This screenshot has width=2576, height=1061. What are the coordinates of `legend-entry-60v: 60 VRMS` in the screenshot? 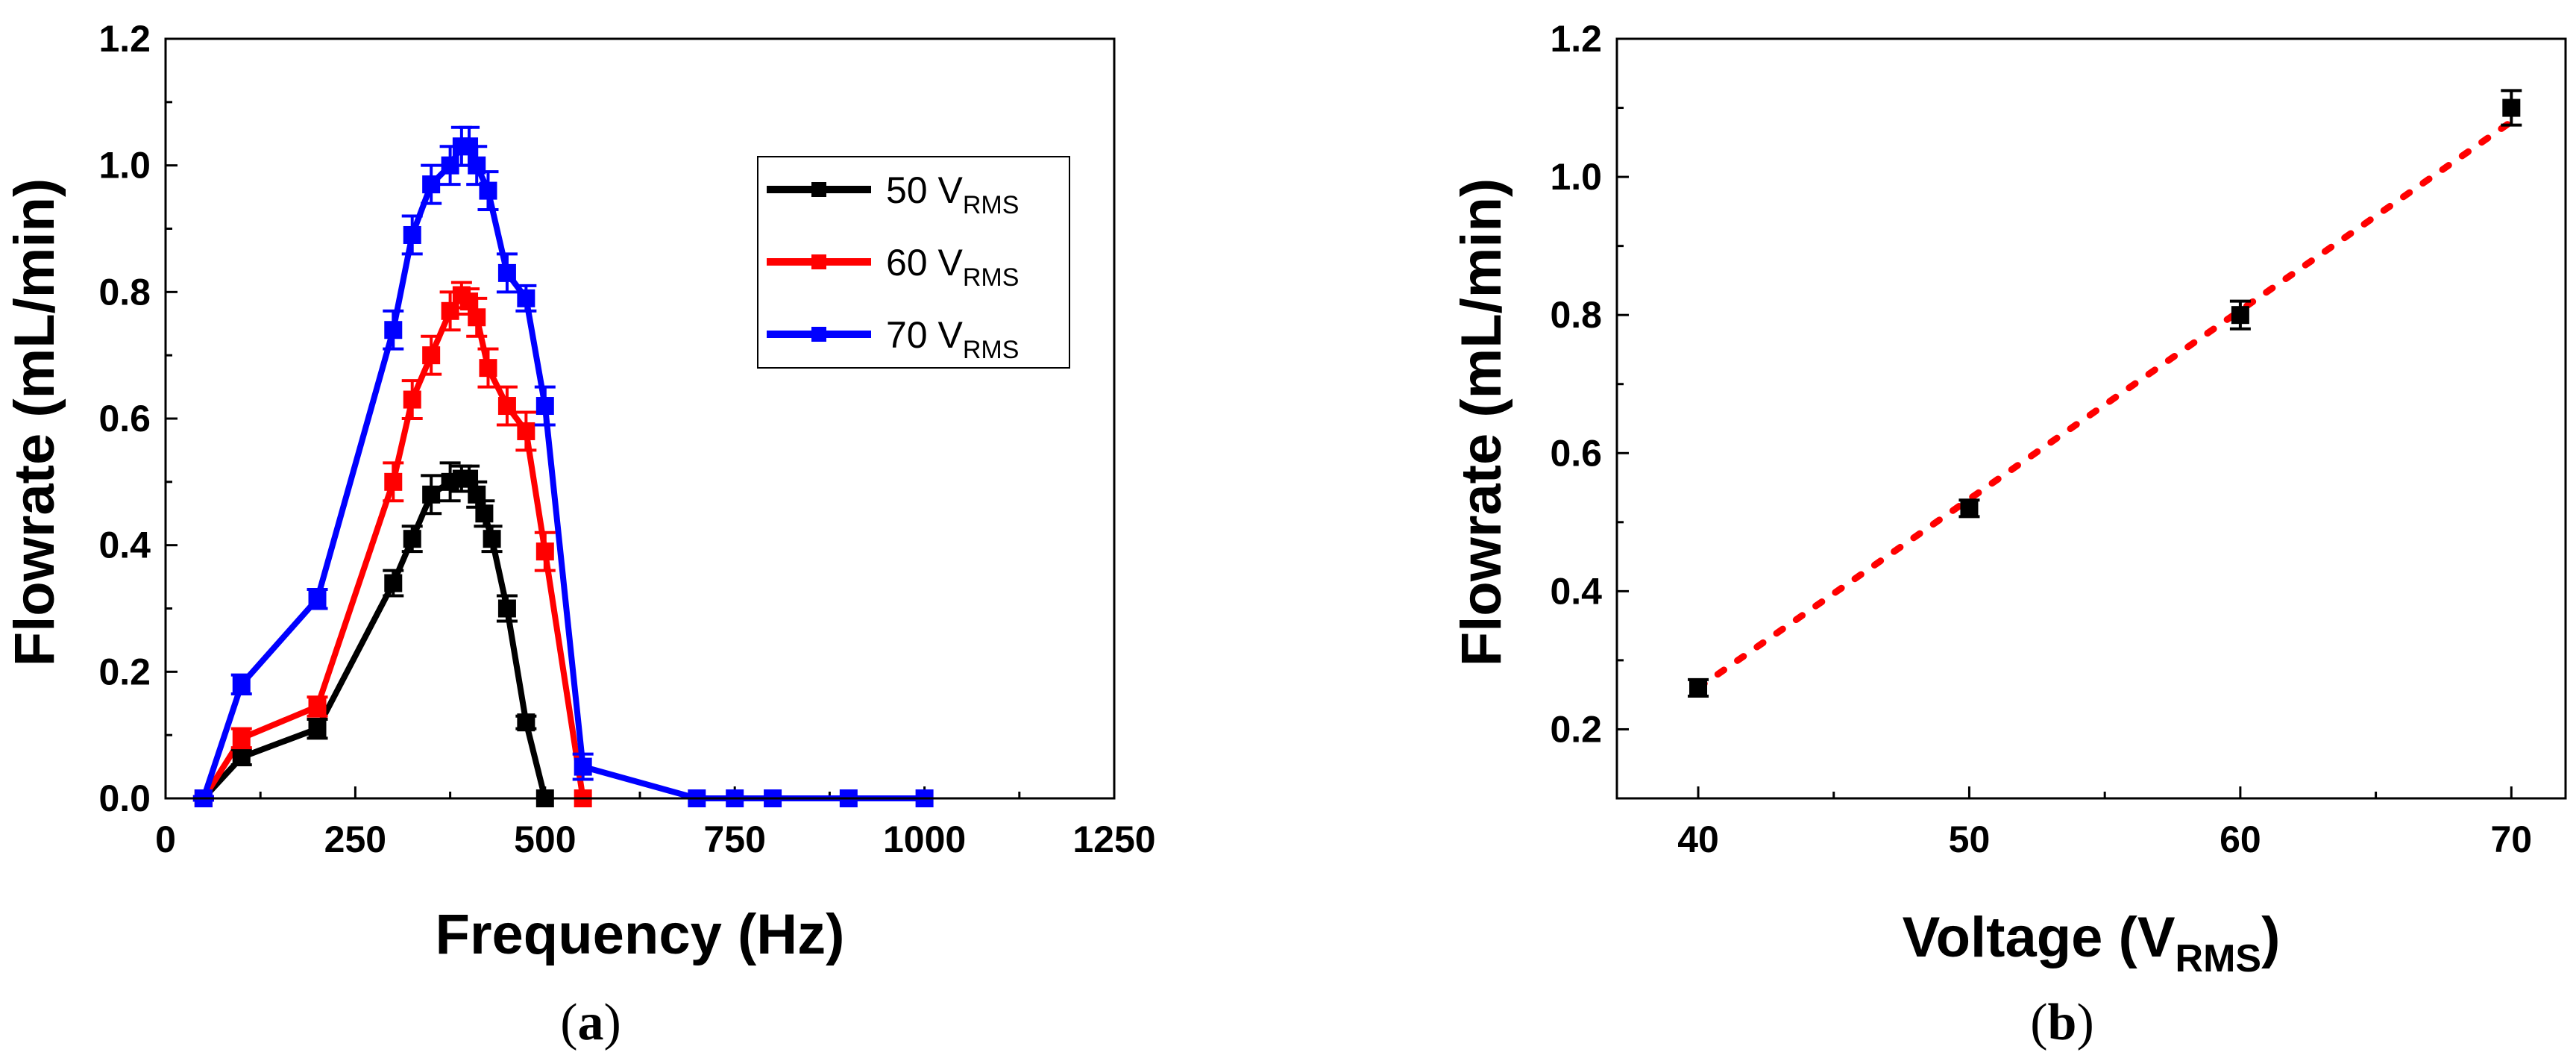 It's located at (893, 267).